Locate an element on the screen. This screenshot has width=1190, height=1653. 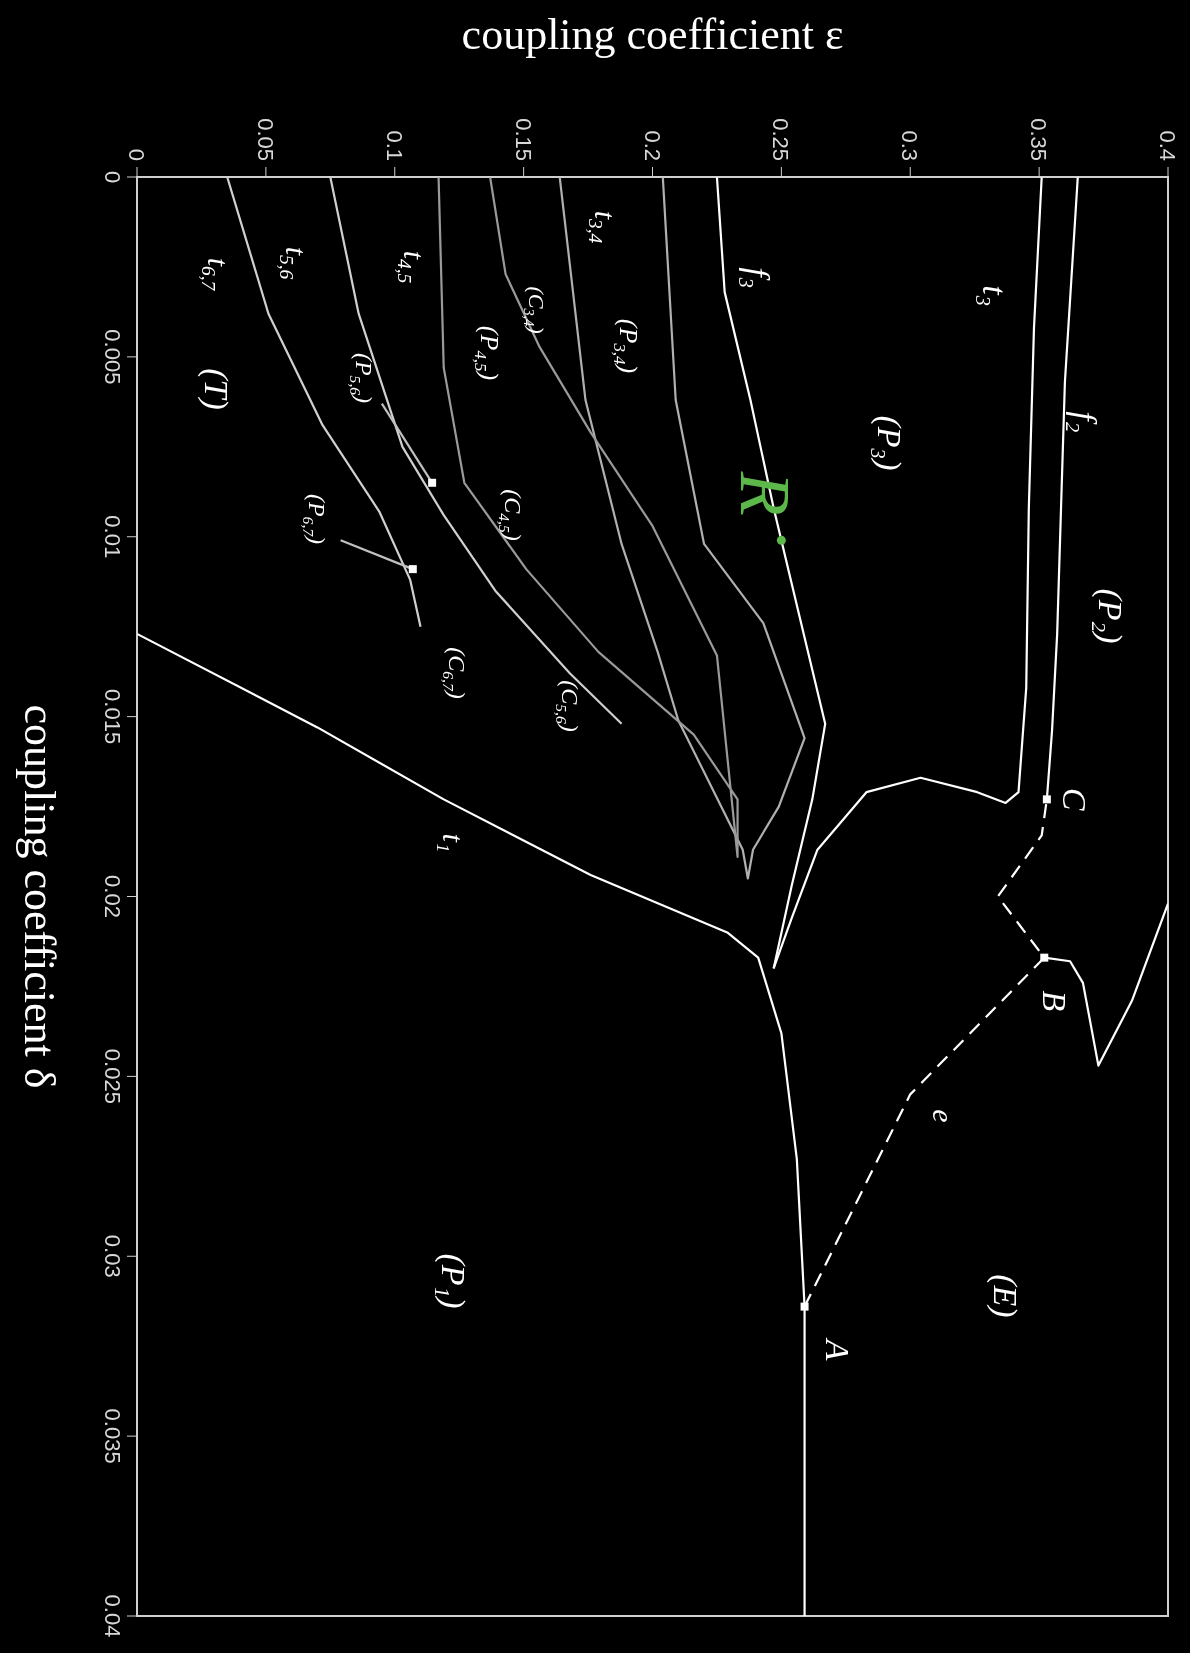
y-tick-label: 0.04 is located at coordinates (113, 1616).